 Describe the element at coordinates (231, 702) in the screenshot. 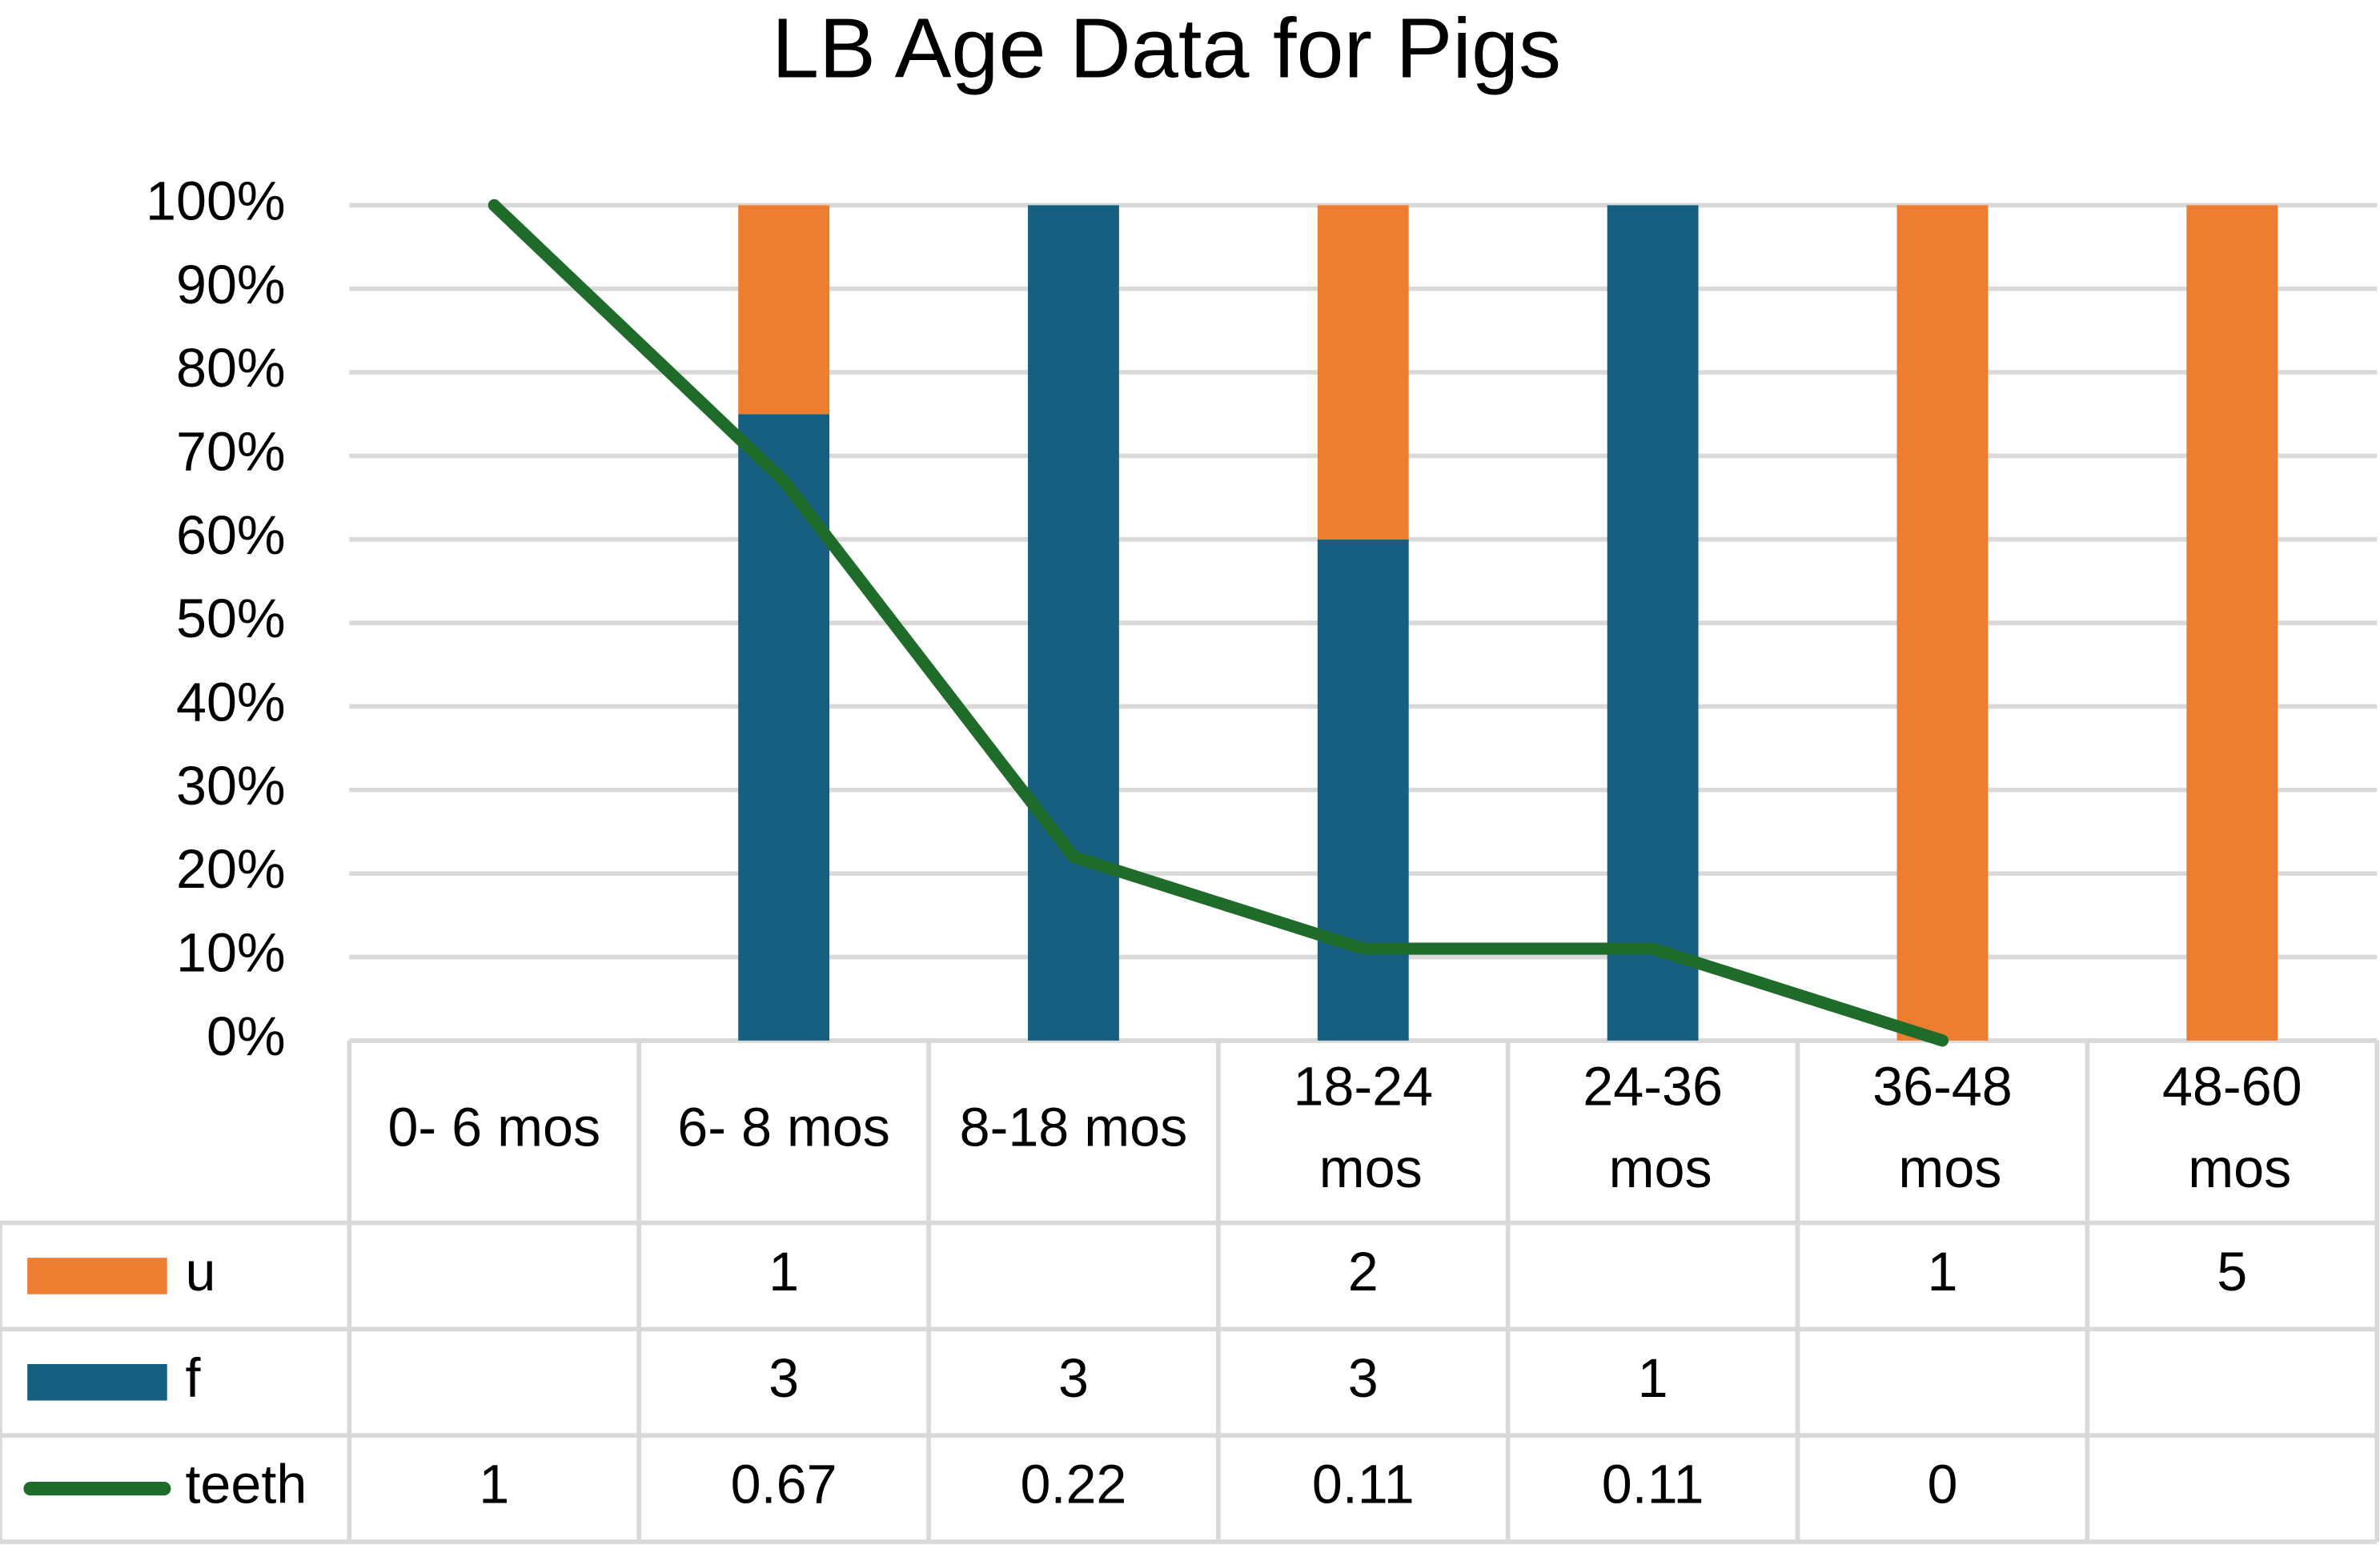

I see `y-tick-label: 40%` at that location.